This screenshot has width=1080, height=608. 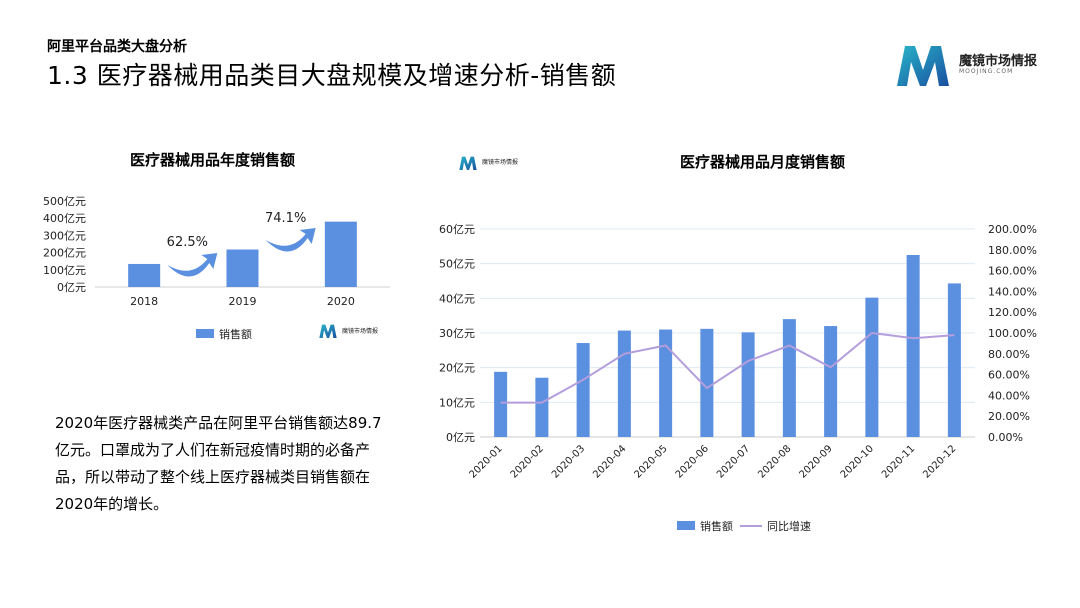 I want to click on y-tick-label: 300亿元, so click(x=64, y=235).